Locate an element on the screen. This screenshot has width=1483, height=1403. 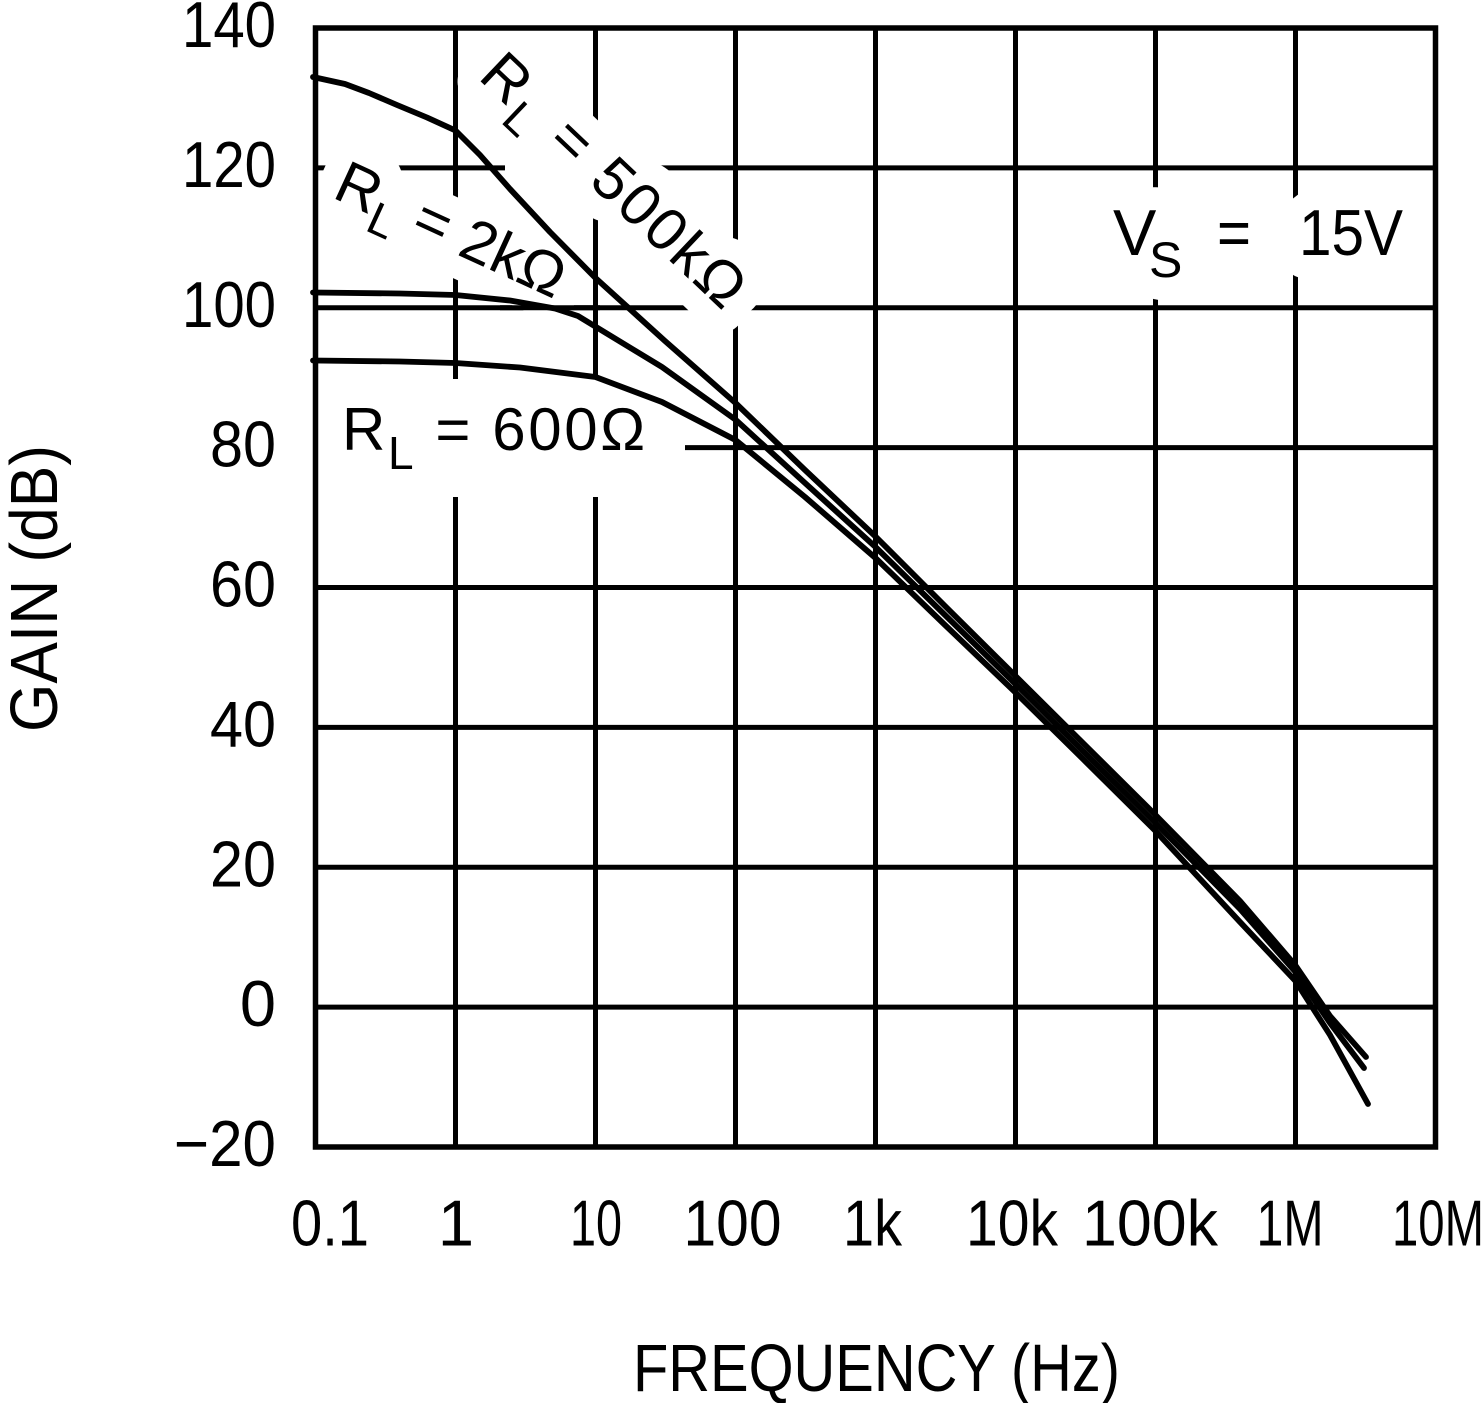
svg-text: S is located at coordinates (1165, 260).